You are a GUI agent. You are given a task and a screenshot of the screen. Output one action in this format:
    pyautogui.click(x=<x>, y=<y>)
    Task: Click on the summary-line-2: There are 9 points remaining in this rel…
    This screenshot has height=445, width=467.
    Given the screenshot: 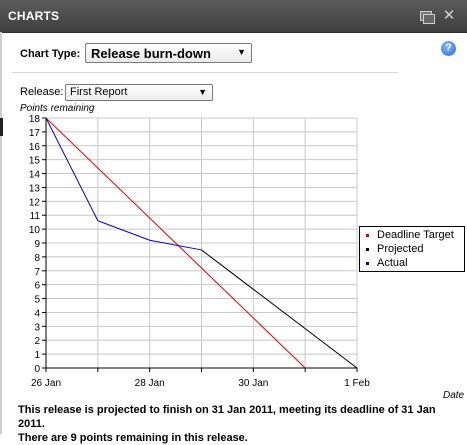 What is the action you would take?
    pyautogui.click(x=133, y=438)
    